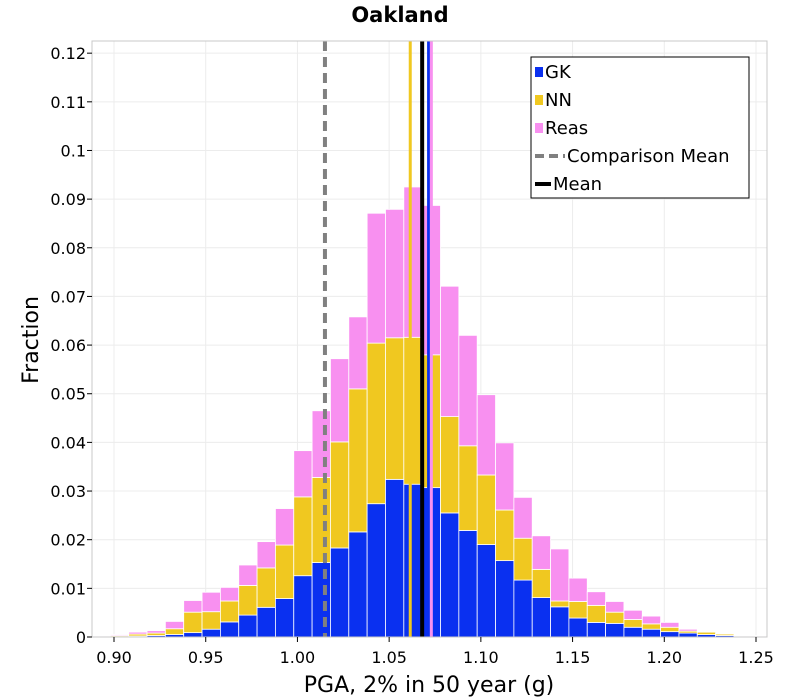 This screenshot has height=700, width=800. I want to click on reference-lines, so click(377, 339).